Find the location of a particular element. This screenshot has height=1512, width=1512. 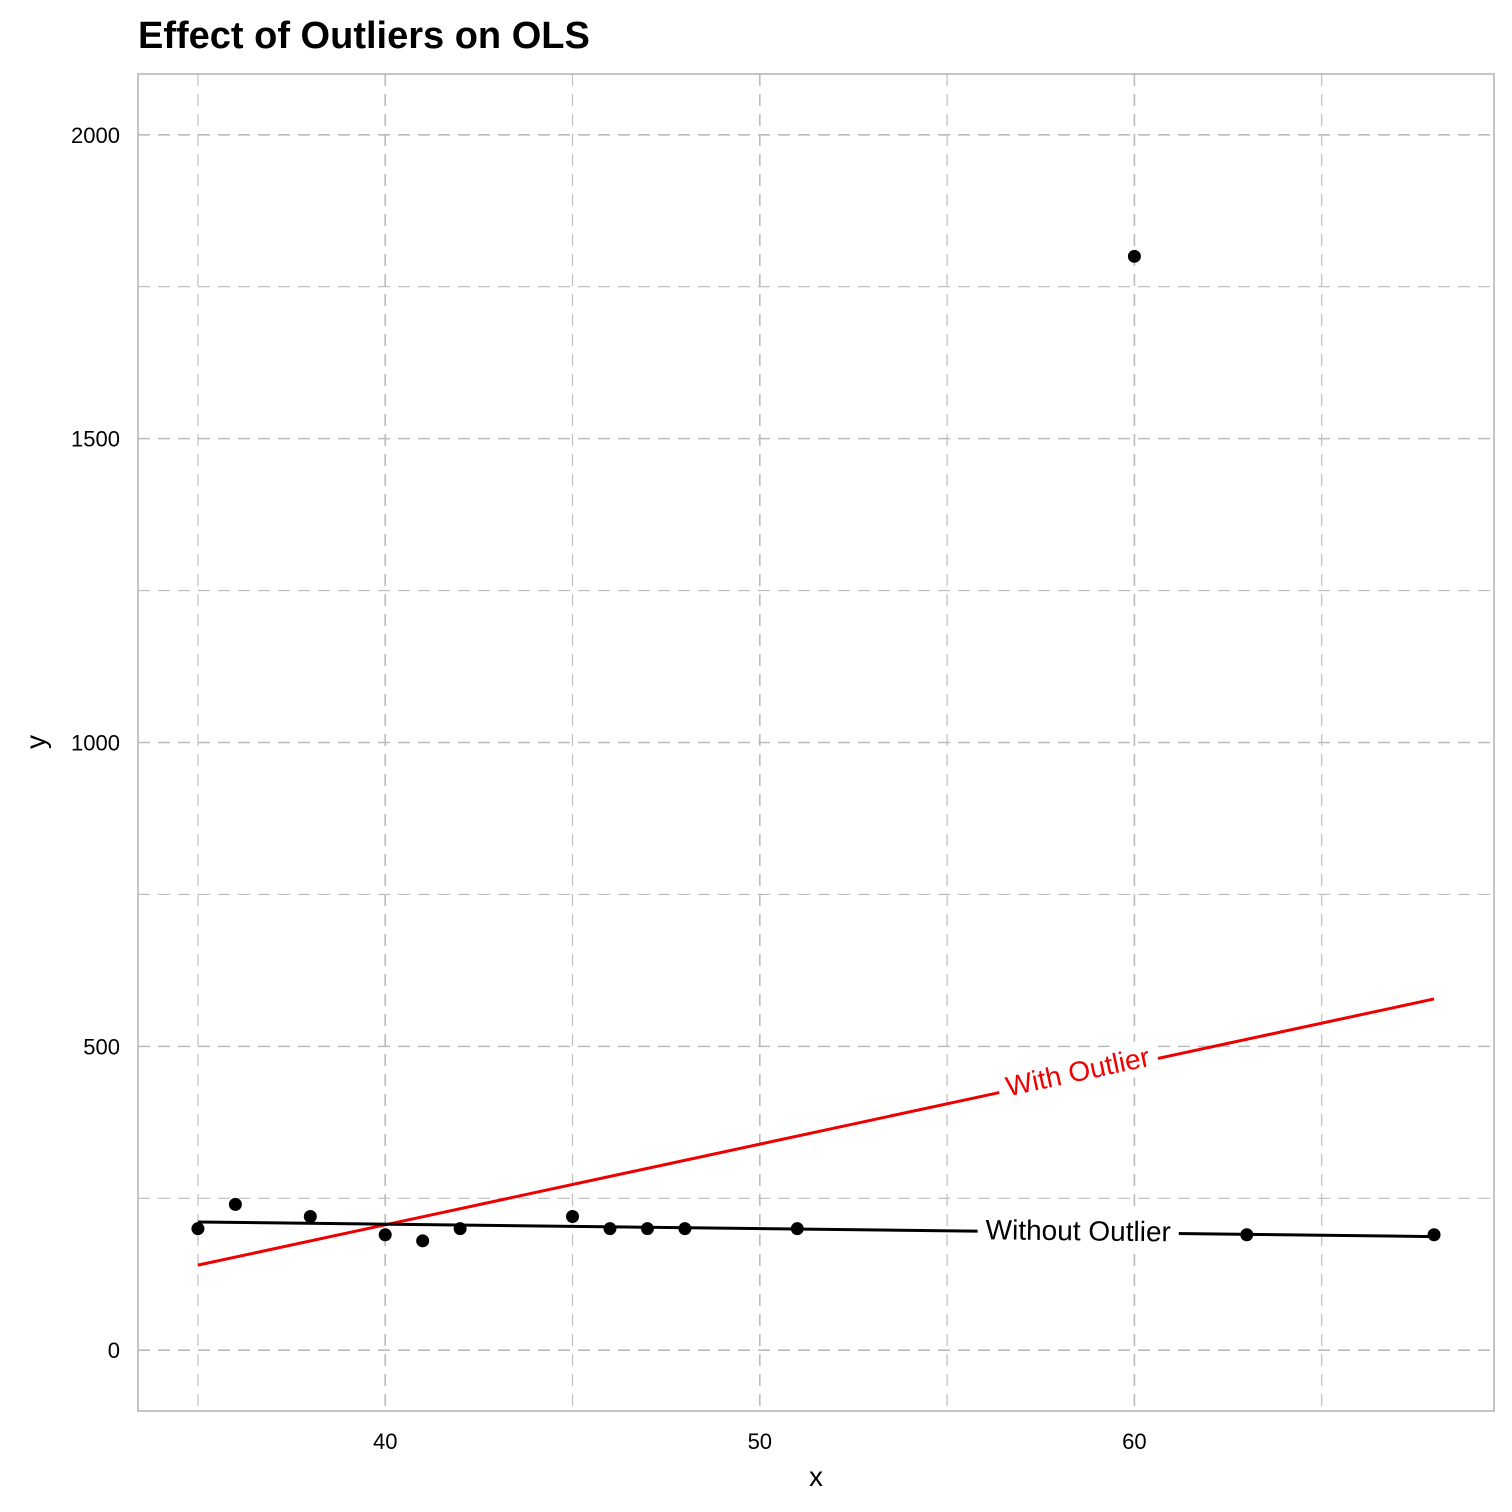

x-axis-title: x is located at coordinates (816, 1476).